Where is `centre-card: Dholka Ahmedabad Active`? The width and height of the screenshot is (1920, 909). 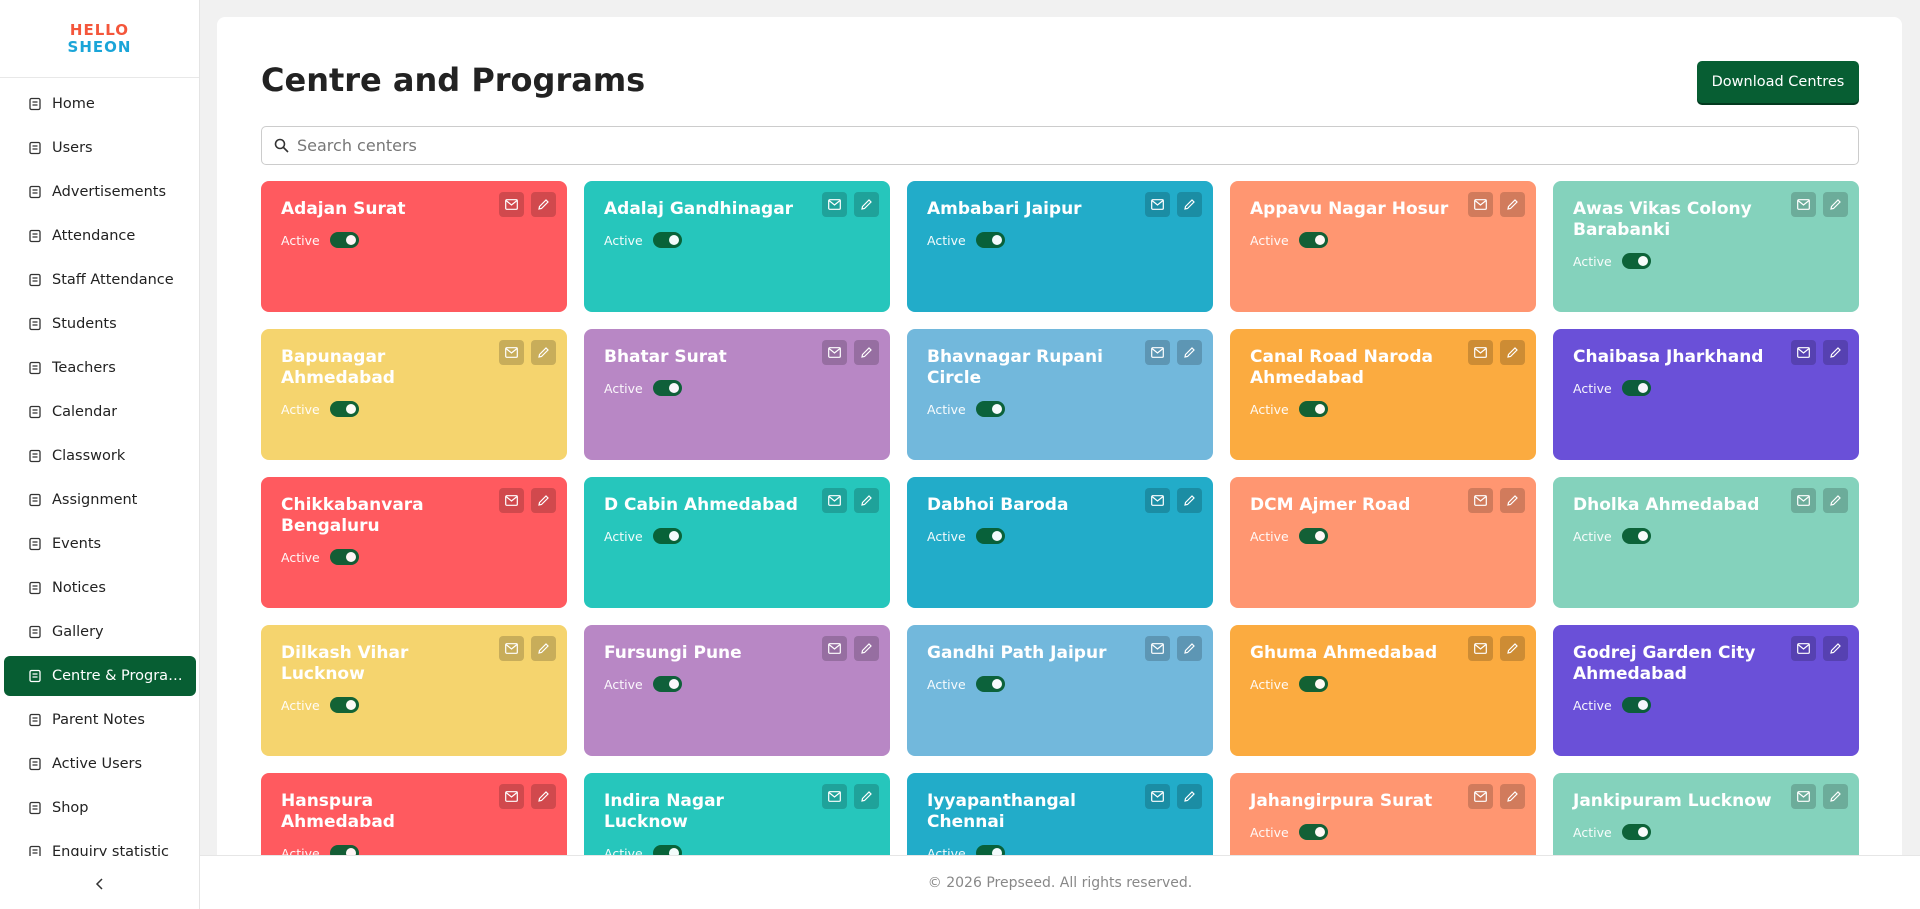 centre-card: Dholka Ahmedabad Active is located at coordinates (1706, 542).